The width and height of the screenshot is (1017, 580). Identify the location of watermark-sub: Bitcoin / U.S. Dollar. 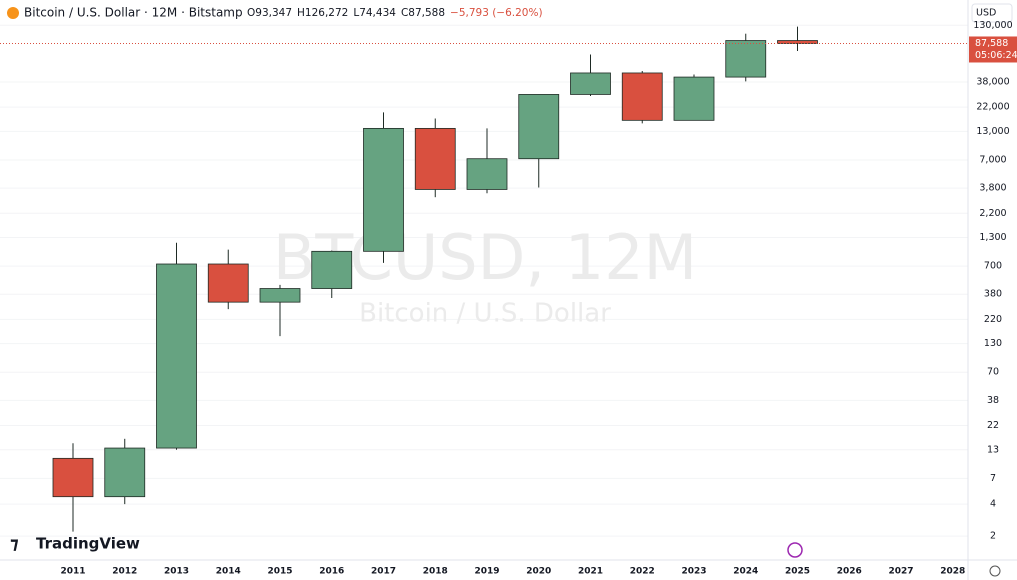
(485, 314).